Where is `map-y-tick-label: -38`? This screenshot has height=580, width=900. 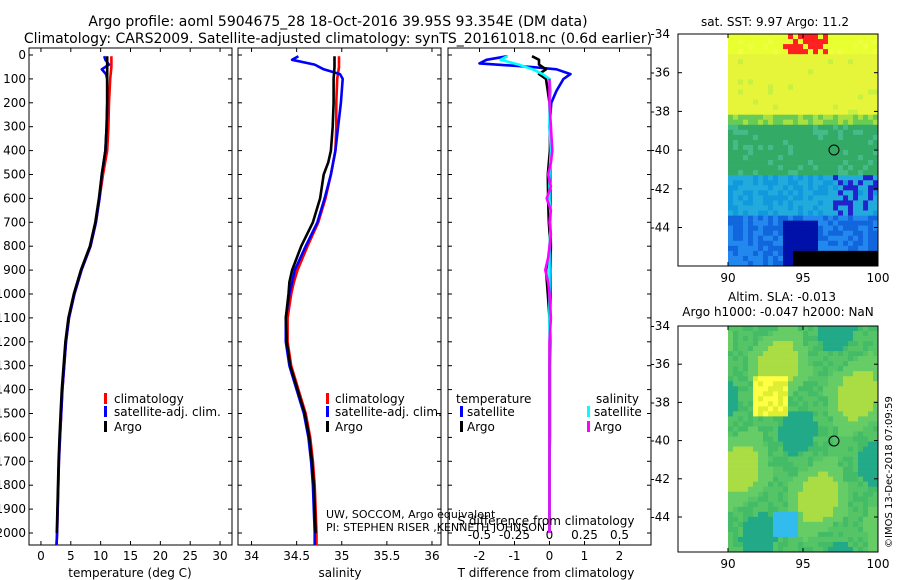 map-y-tick-label: -38 is located at coordinates (660, 111).